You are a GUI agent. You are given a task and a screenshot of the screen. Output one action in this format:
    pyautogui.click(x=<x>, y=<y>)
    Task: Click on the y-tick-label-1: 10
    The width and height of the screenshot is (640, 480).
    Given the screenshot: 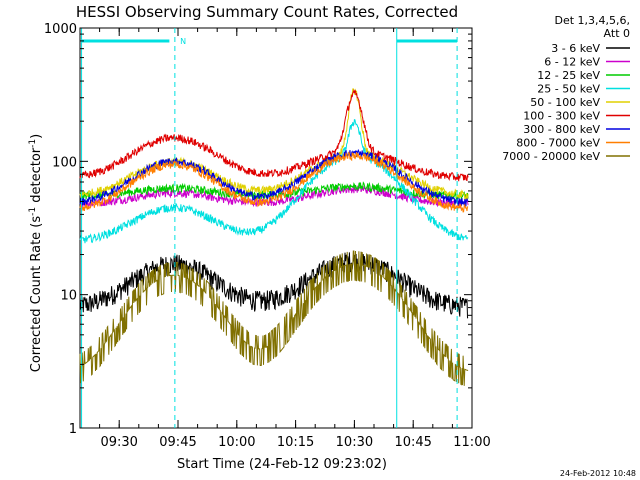 What is the action you would take?
    pyautogui.click(x=68, y=296)
    